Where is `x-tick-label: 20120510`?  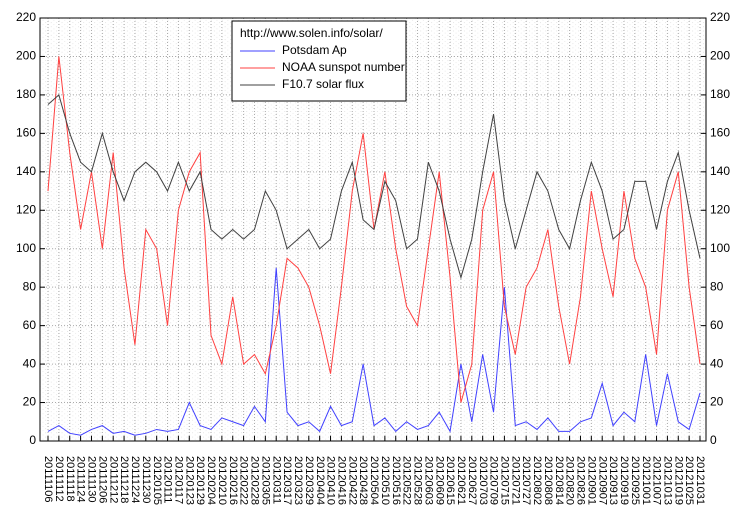
x-tick-label: 20120510 is located at coordinates (385, 480).